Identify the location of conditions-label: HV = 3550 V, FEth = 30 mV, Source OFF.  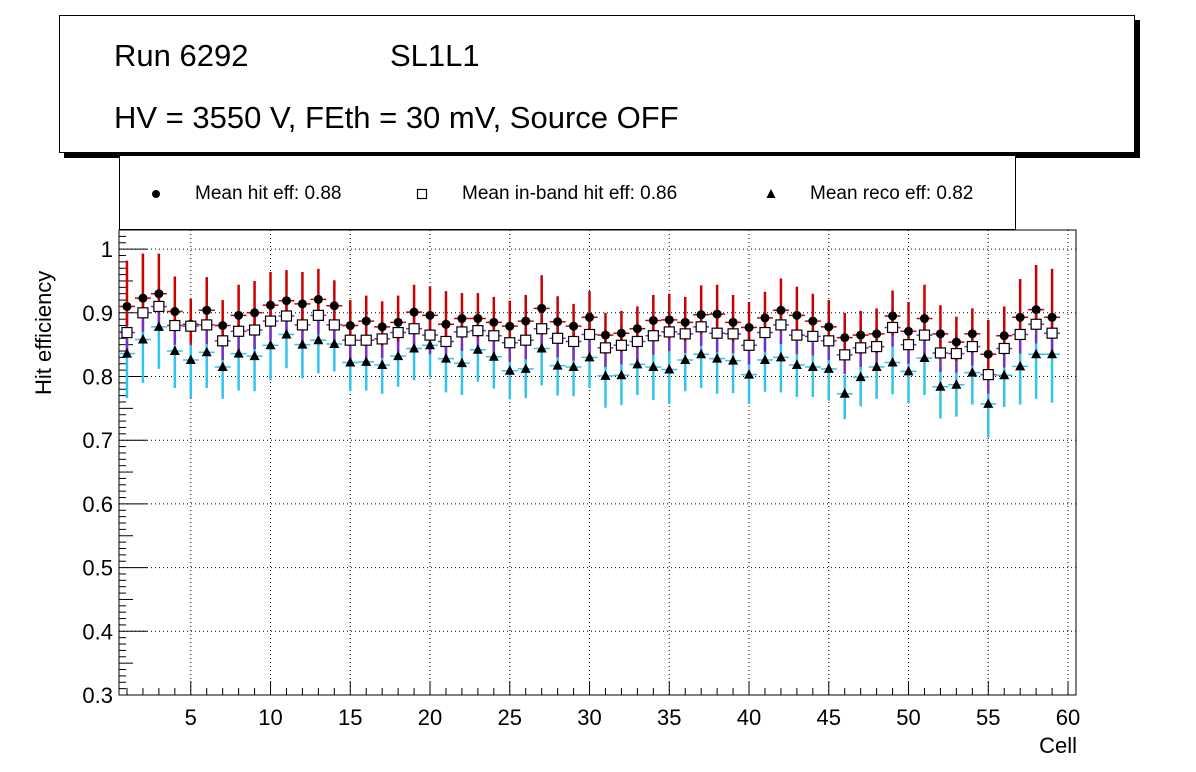
(396, 117).